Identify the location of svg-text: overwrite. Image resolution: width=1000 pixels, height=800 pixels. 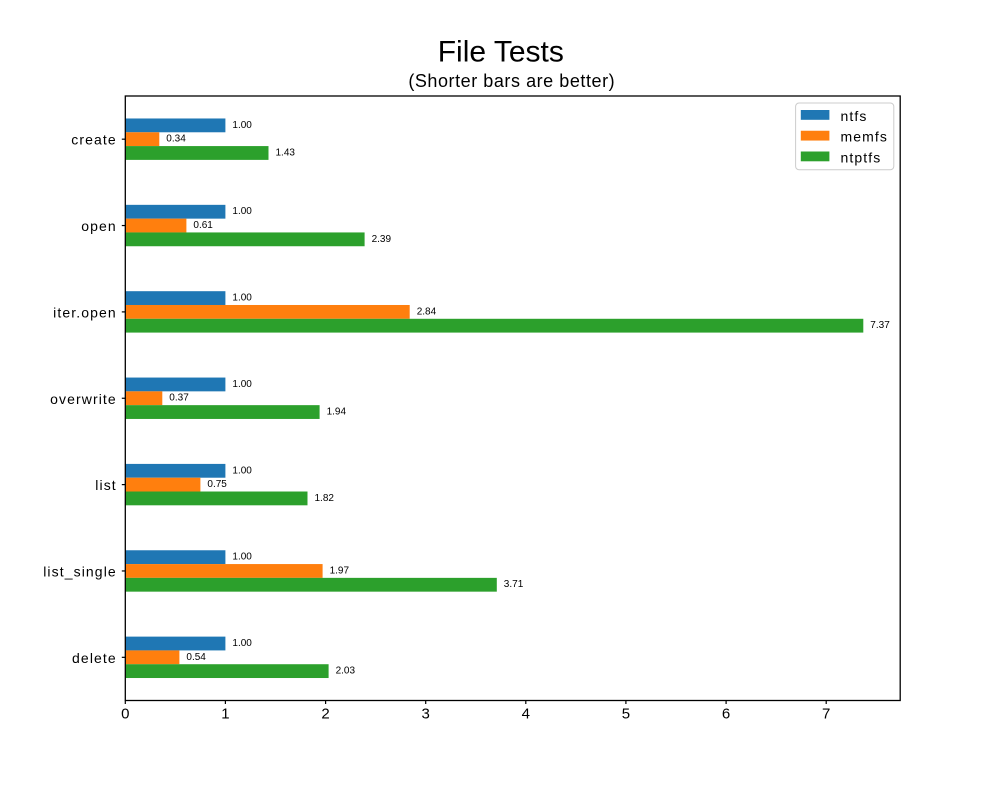
(83, 399).